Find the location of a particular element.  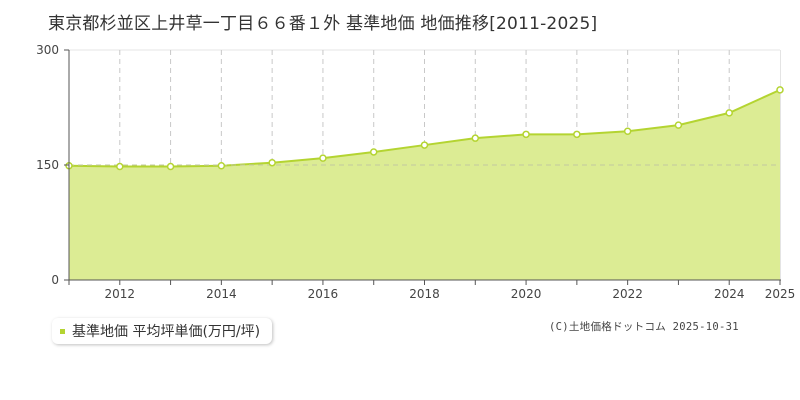

svg-text: 150 is located at coordinates (47, 165).